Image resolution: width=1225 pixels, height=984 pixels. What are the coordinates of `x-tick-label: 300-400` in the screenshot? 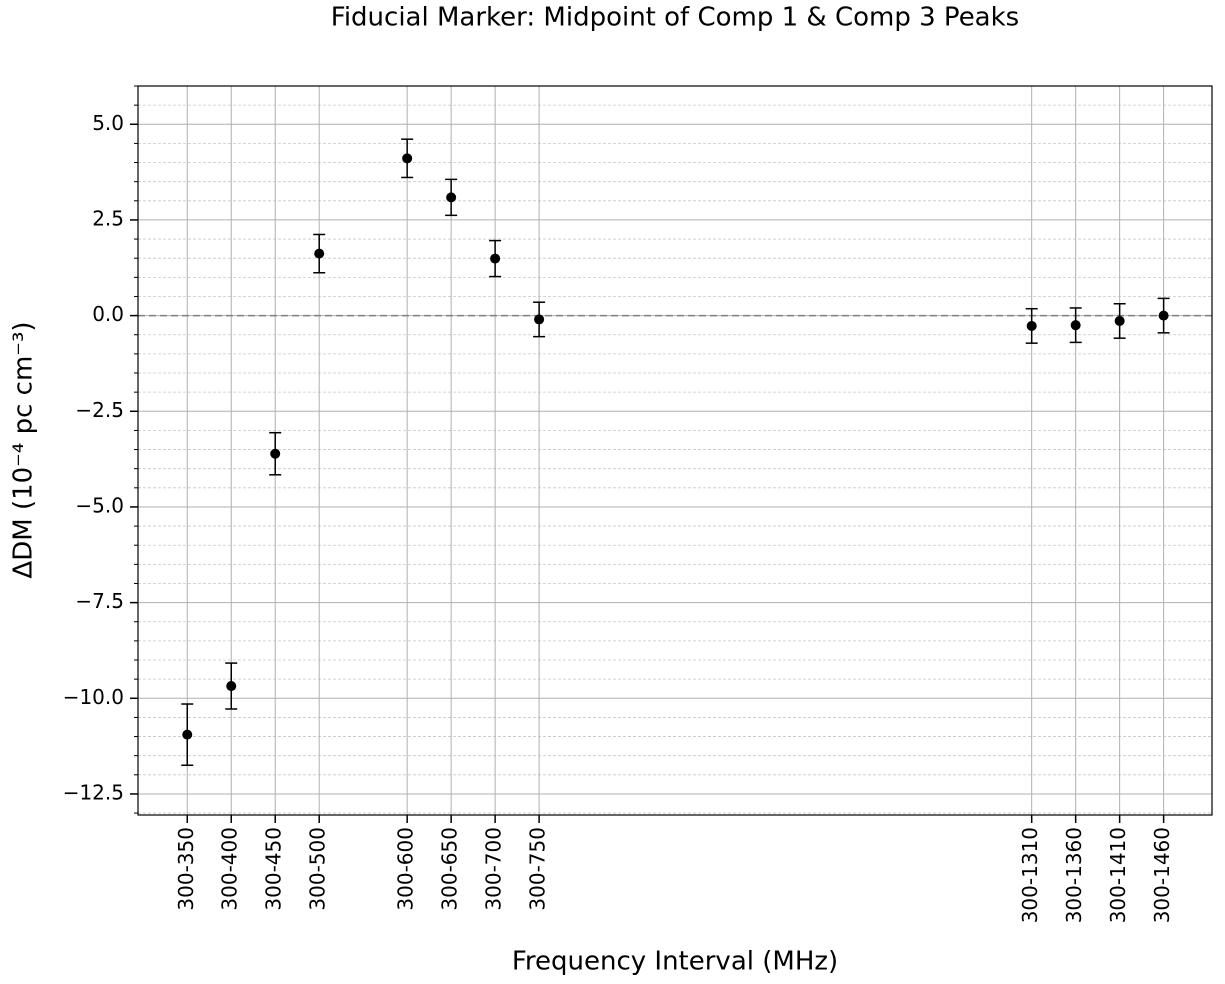 It's located at (230, 869).